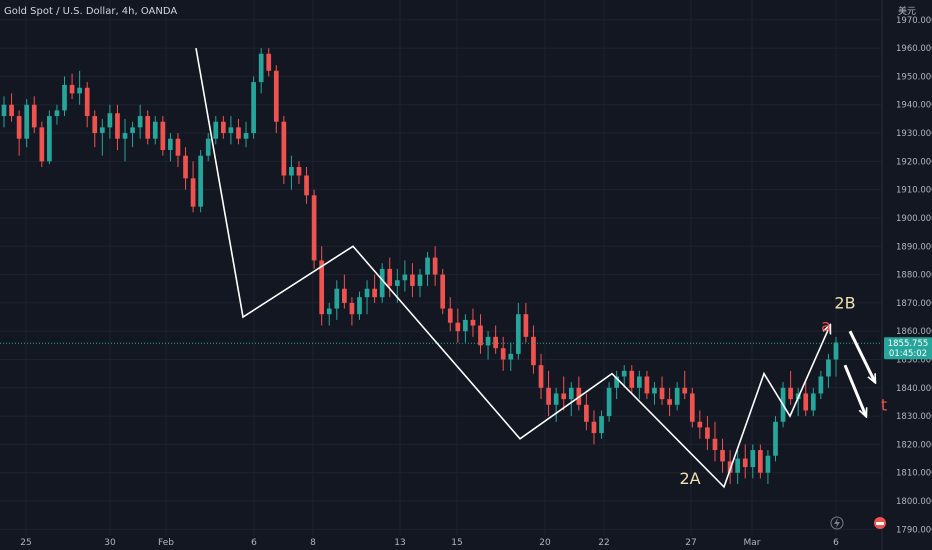  What do you see at coordinates (914, 417) in the screenshot?
I see `y-tick-label: 1830.000` at bounding box center [914, 417].